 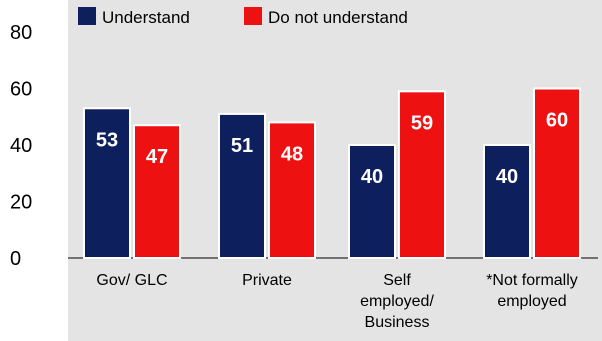 What do you see at coordinates (338, 17) in the screenshot?
I see `legend-label: Do not understand` at bounding box center [338, 17].